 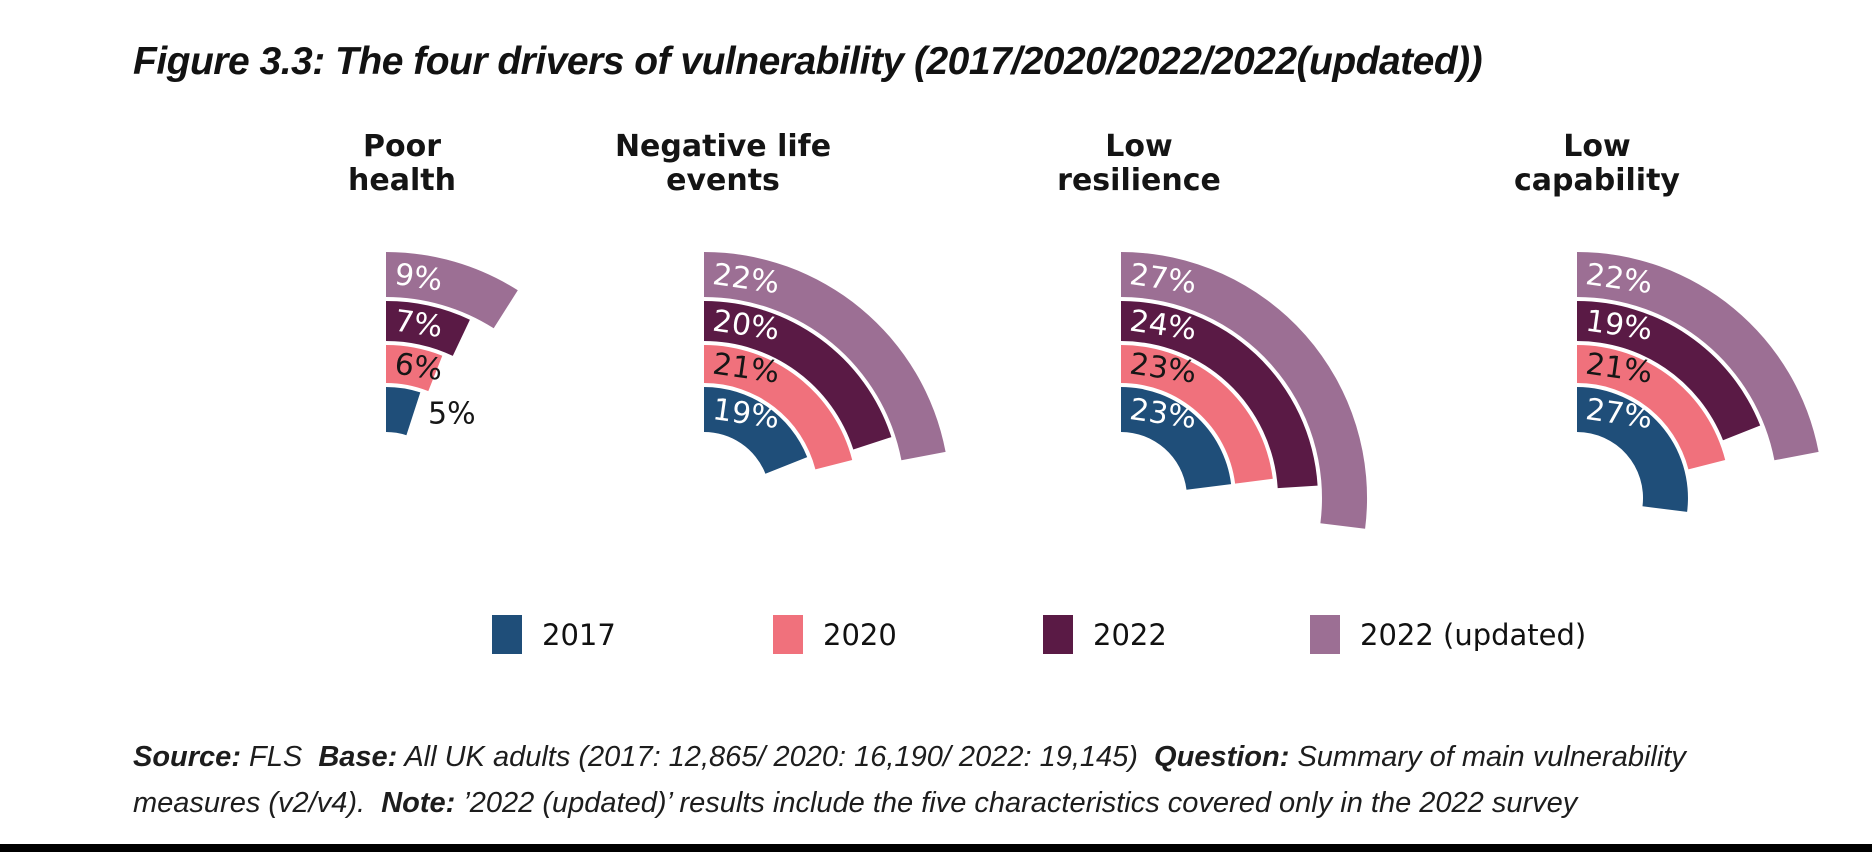 I want to click on legend-label: 2017, so click(x=579, y=634).